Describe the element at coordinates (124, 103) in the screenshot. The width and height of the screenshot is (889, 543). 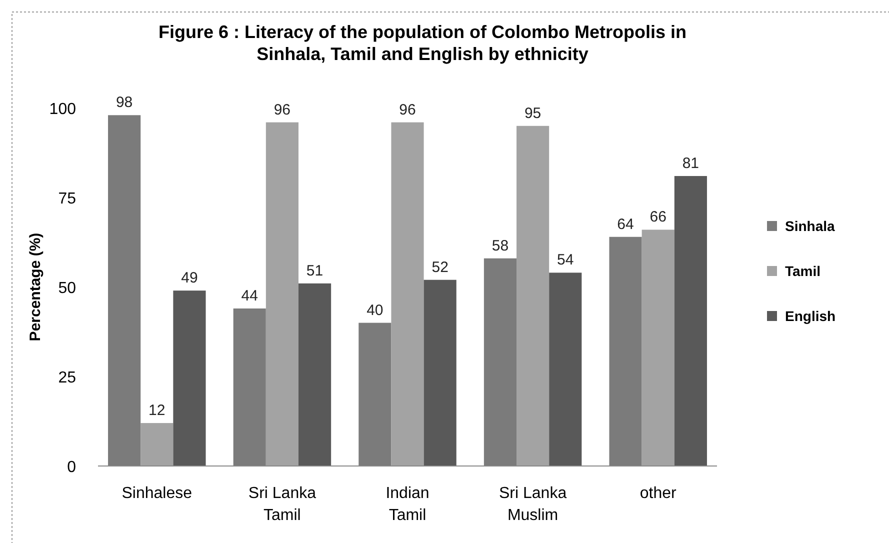
I see `data-label: 98` at that location.